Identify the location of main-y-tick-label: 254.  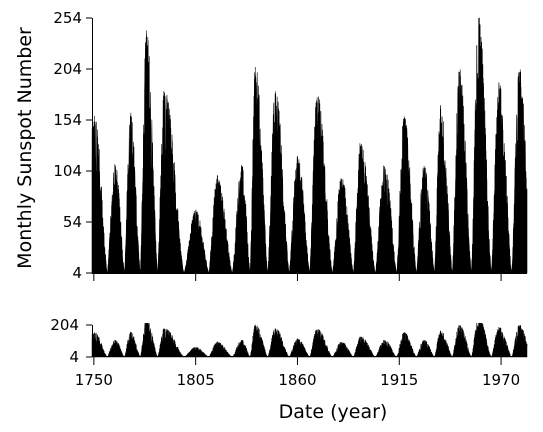
(67, 18).